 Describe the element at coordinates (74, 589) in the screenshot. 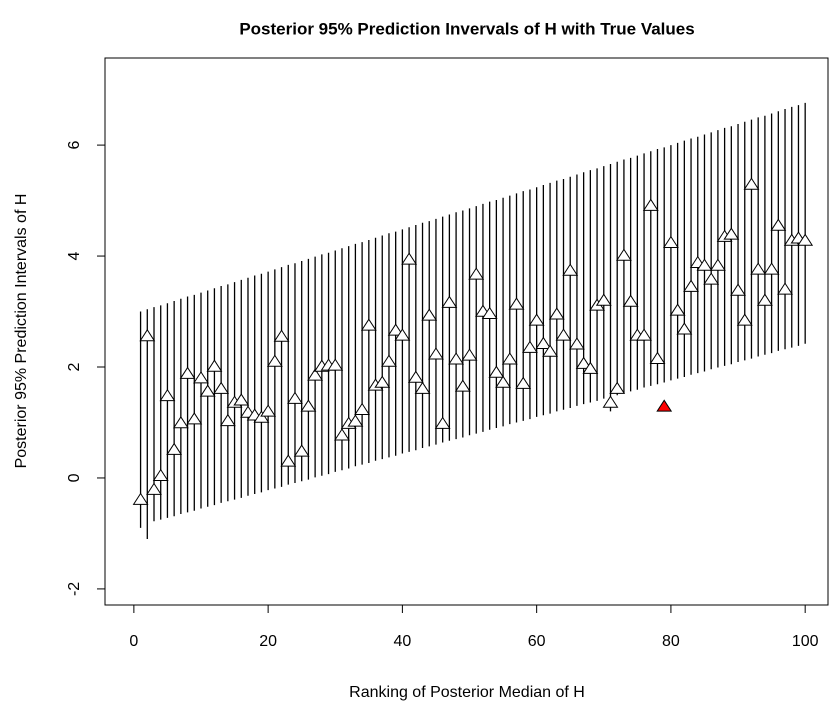

I see `y-tick-label: -2` at that location.